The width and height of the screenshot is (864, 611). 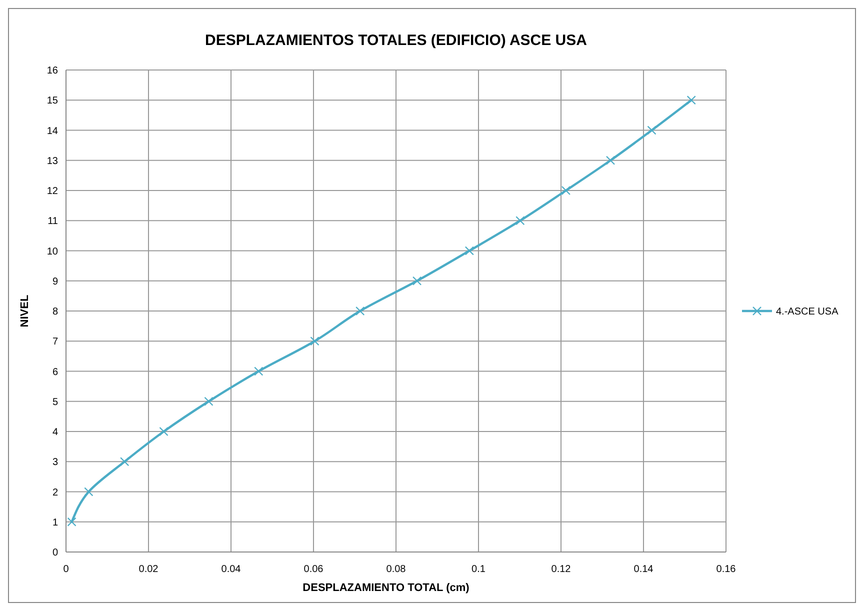 What do you see at coordinates (52, 161) in the screenshot?
I see `y-tick-label: 13` at bounding box center [52, 161].